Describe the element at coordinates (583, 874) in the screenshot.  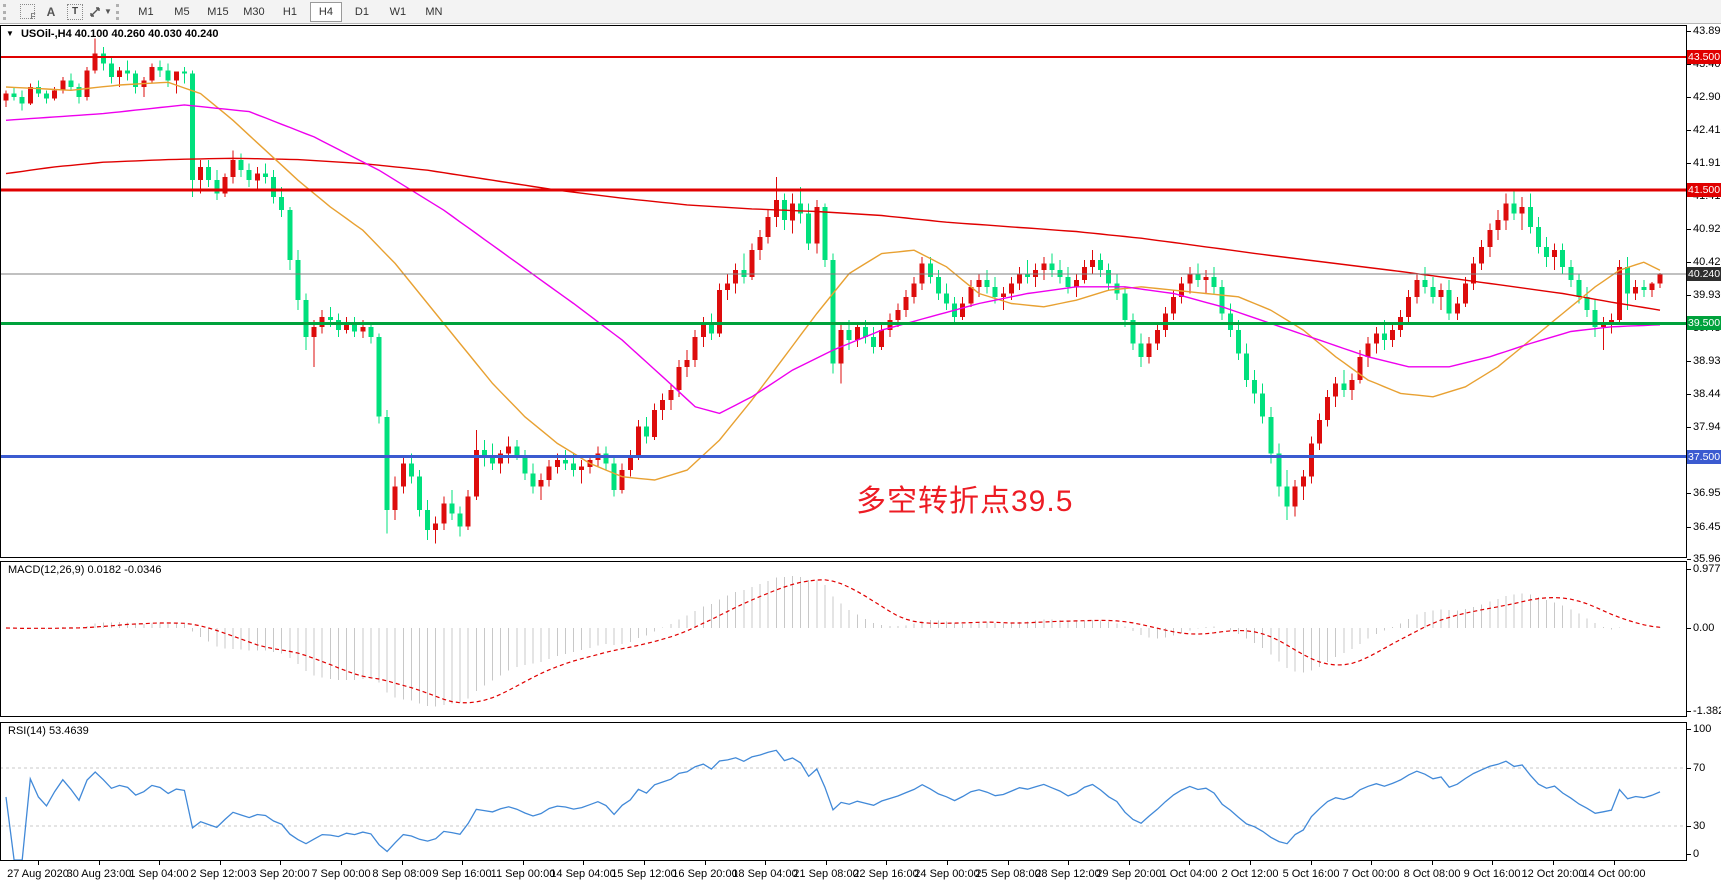
I see `time-label: 14 Sep 04:00` at that location.